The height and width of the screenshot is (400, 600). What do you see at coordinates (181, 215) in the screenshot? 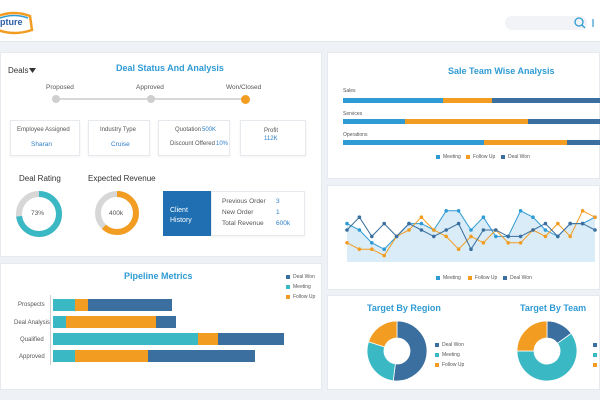
I see `client-history-label: Client History` at bounding box center [181, 215].